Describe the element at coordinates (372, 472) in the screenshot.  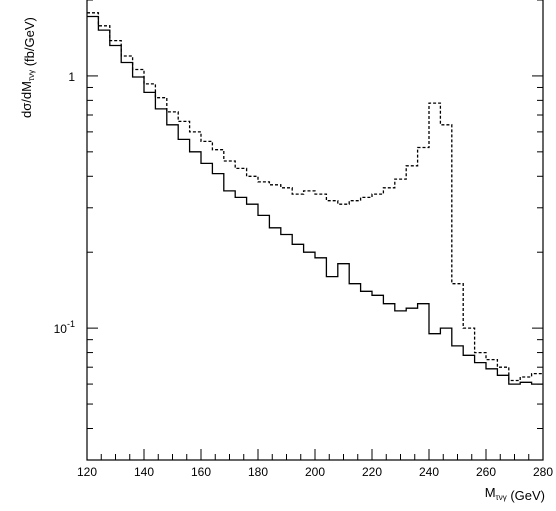
I see `x-tick-label: 220` at that location.